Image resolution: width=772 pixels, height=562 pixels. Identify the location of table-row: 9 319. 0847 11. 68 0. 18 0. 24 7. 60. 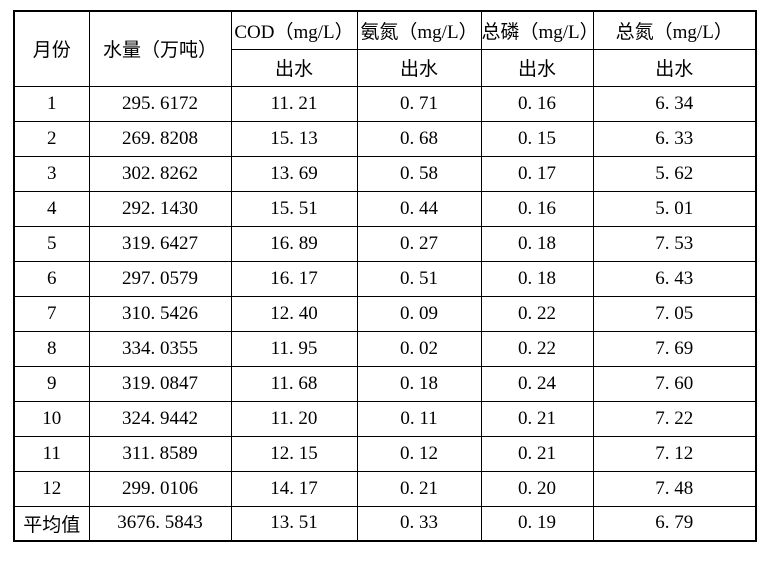
(385, 383).